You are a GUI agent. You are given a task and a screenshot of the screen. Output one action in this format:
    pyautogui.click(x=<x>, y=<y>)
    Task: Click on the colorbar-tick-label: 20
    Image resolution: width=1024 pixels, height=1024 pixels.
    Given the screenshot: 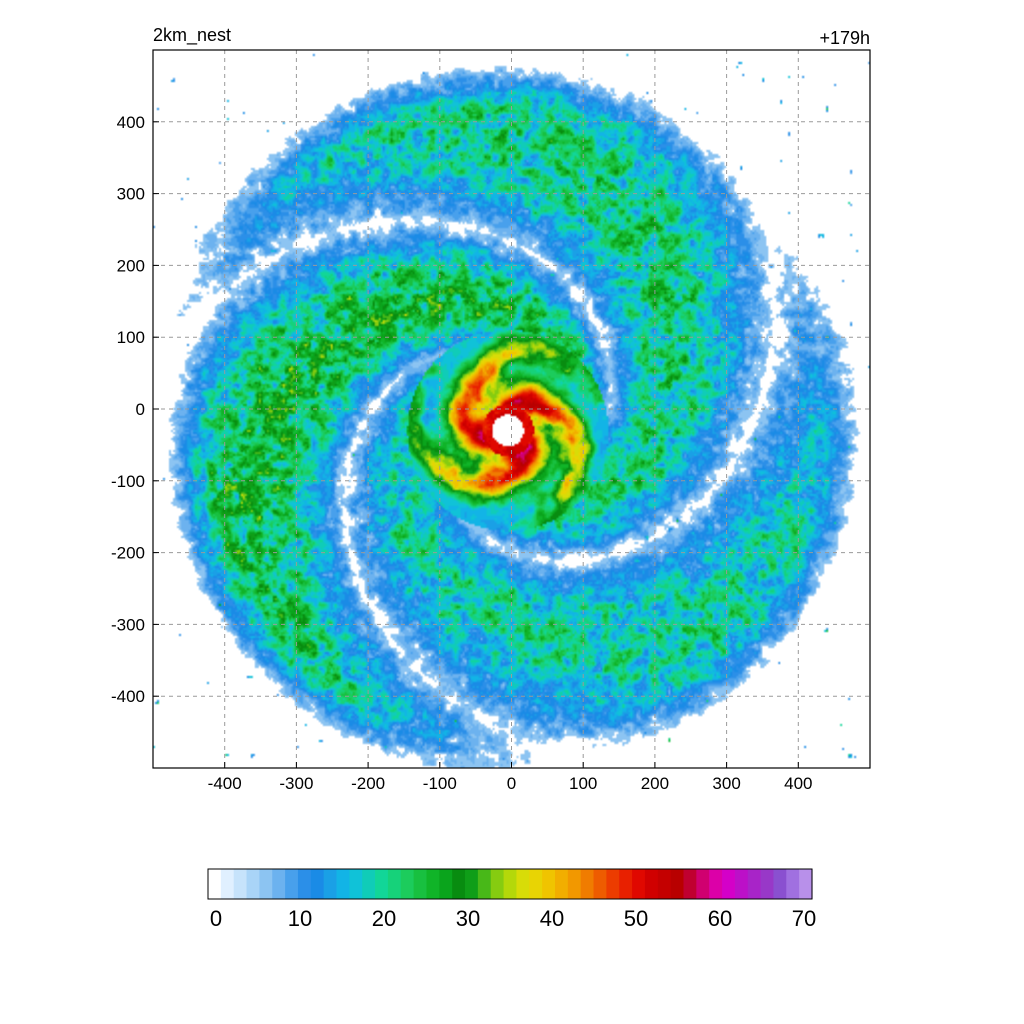 What is the action you would take?
    pyautogui.click(x=384, y=918)
    